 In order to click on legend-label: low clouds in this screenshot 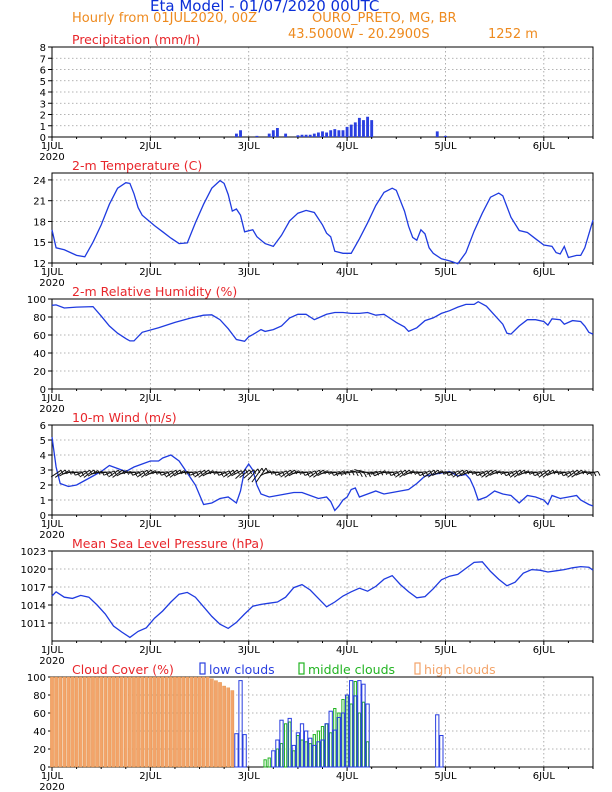, I will do `click(242, 669)`.